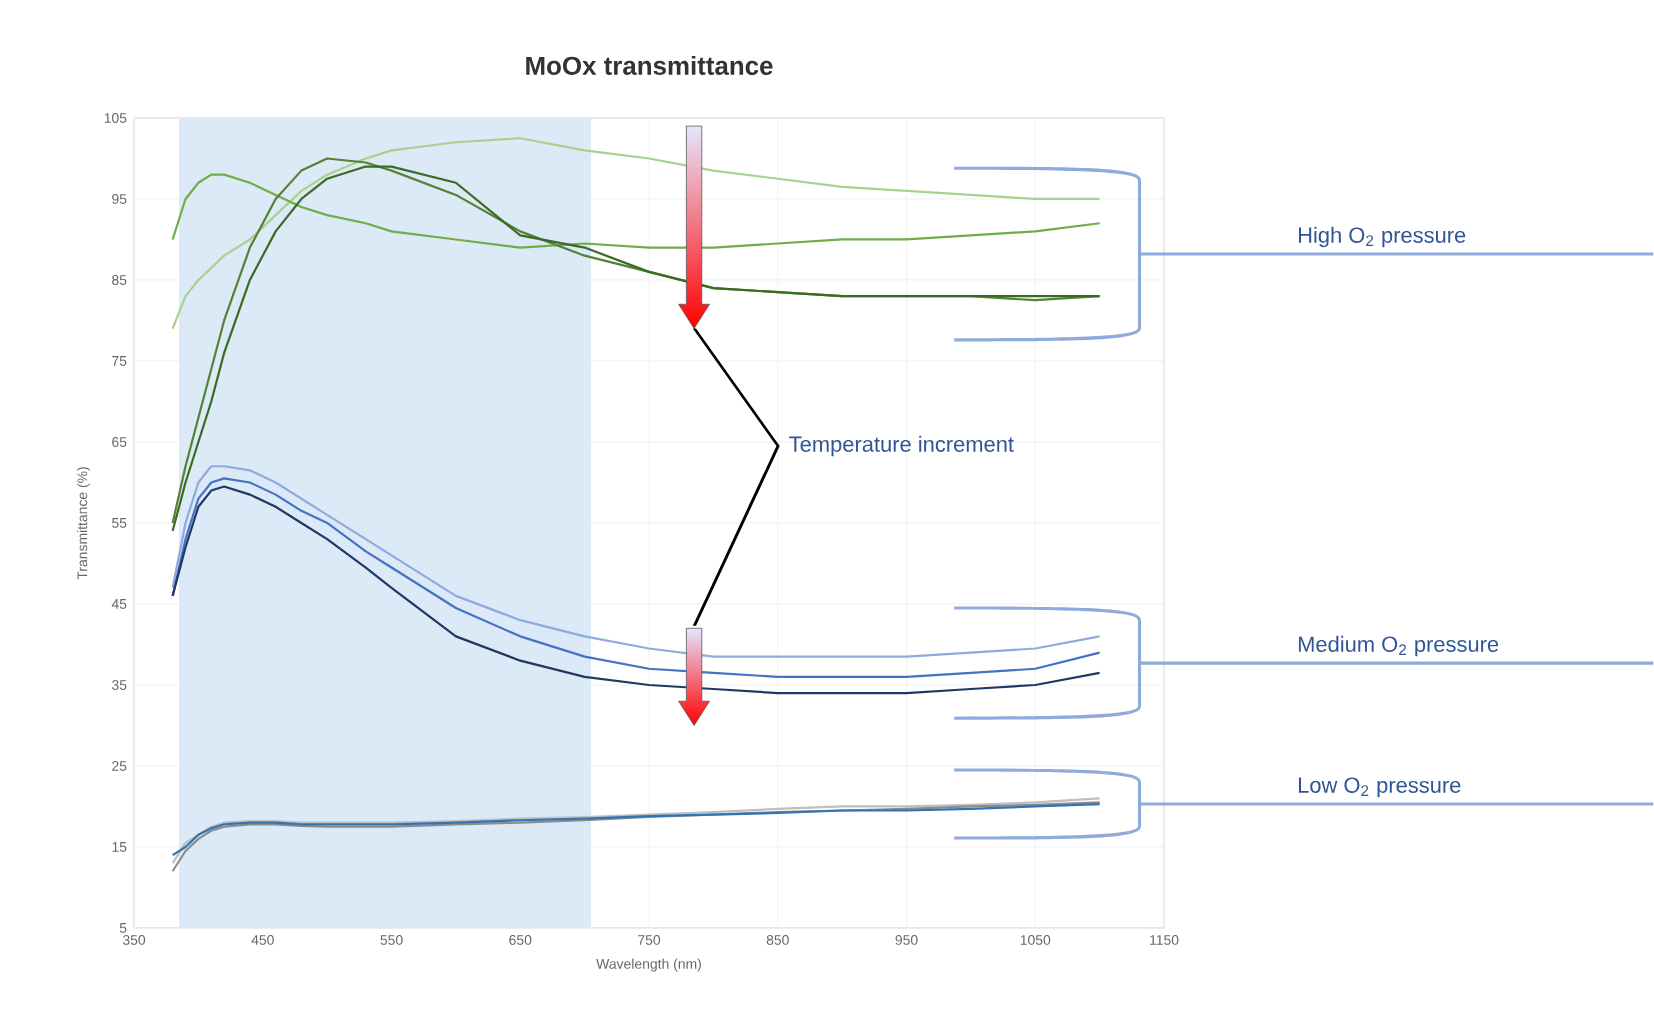 The width and height of the screenshot is (1654, 1030). Describe the element at coordinates (1379, 787) in the screenshot. I see `text: Low O$_{2}$ pressure` at that location.